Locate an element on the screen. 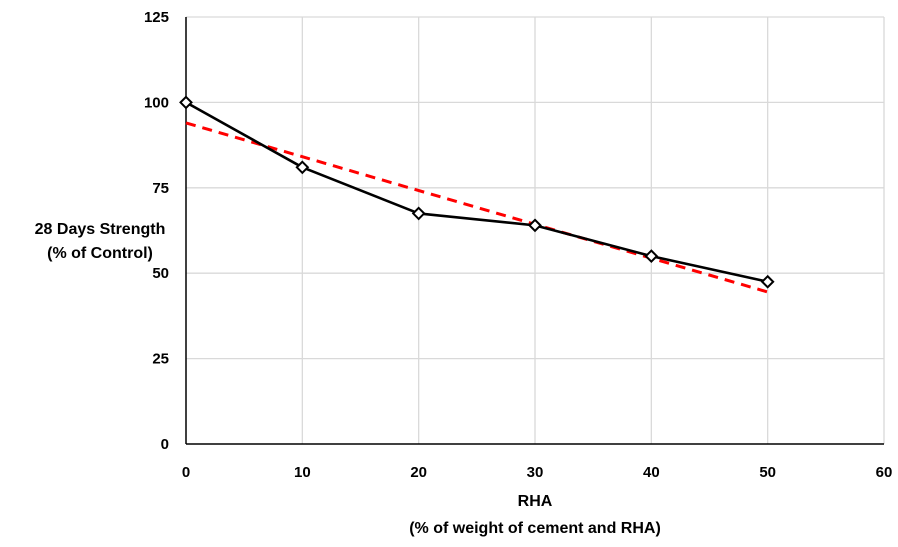 This screenshot has height=547, width=898. y-tick-label: 75 is located at coordinates (160, 188).